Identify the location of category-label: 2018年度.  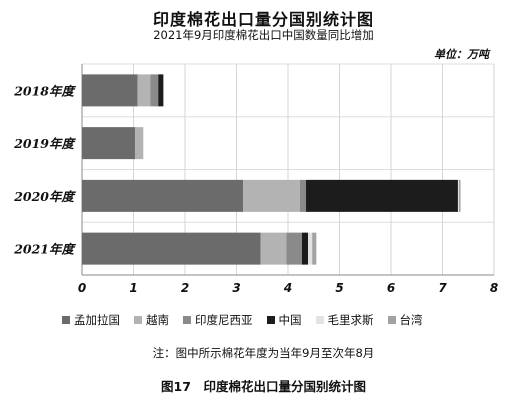
(44, 90).